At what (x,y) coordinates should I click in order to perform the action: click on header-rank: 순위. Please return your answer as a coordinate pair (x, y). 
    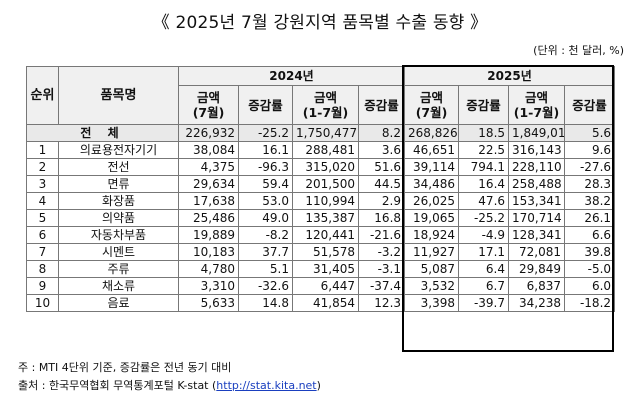
    Looking at the image, I should click on (42, 95).